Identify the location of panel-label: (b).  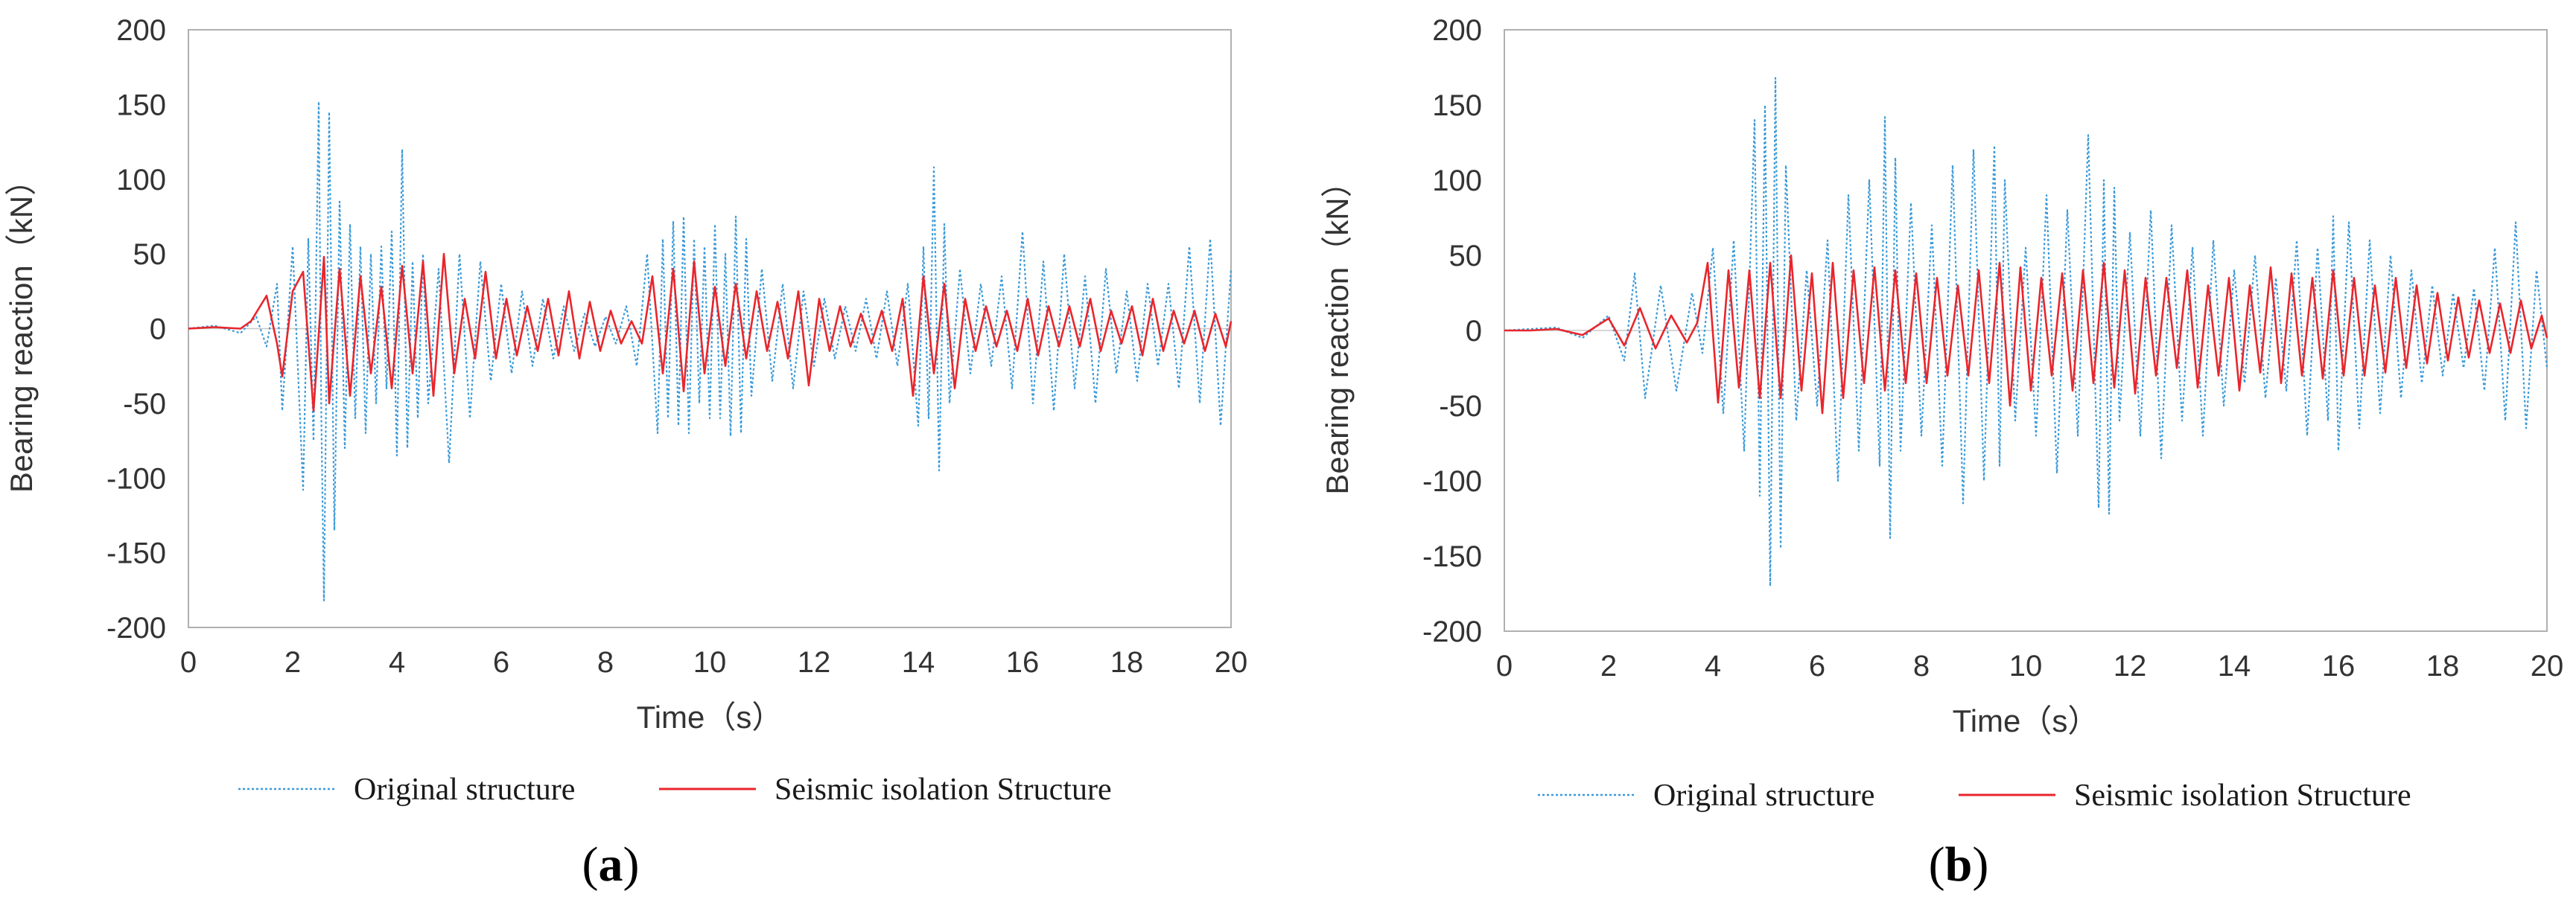
(1959, 864).